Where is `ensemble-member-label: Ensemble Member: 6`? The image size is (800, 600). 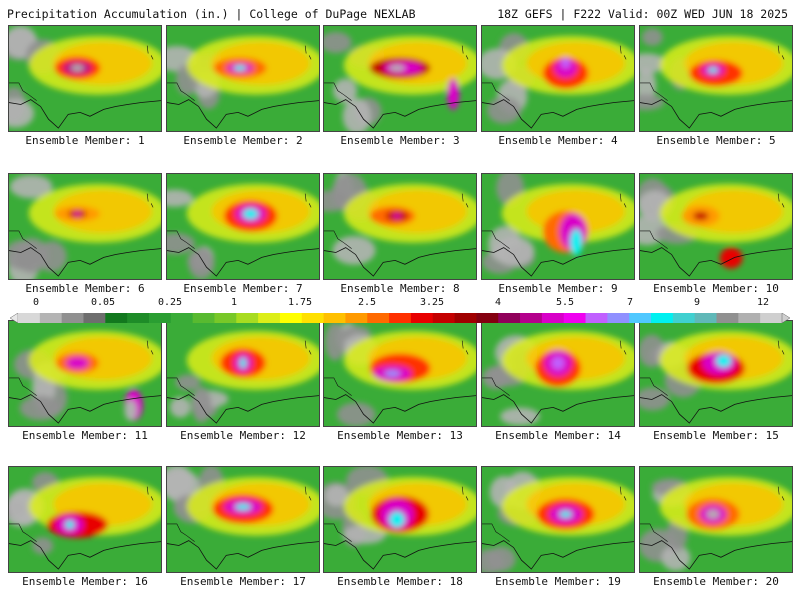 ensemble-member-label: Ensemble Member: 6 is located at coordinates (85, 288).